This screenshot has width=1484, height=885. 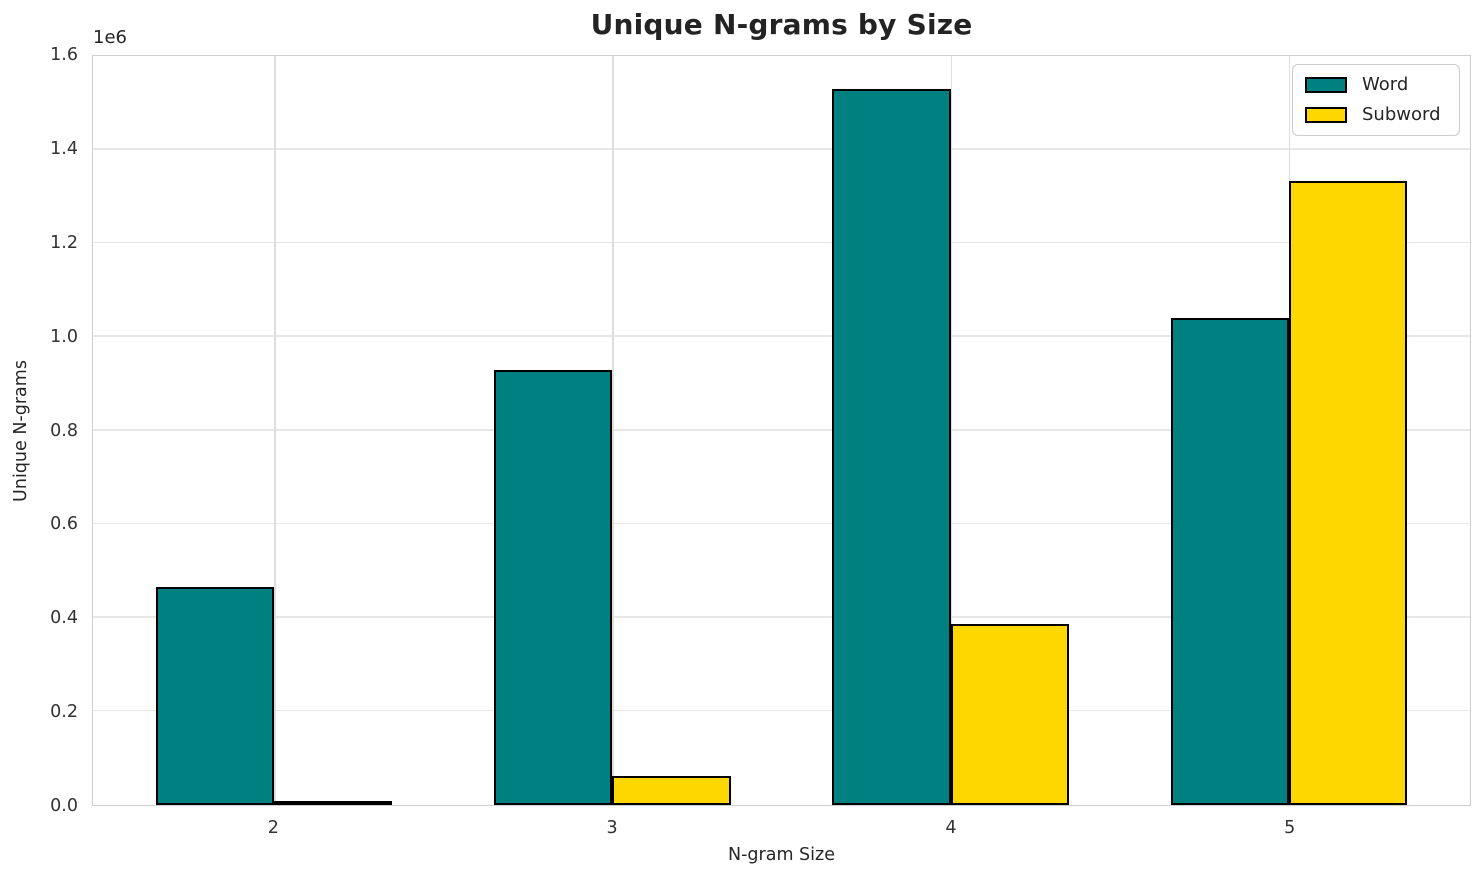 I want to click on y-tick-label: 1.0, so click(x=64, y=336).